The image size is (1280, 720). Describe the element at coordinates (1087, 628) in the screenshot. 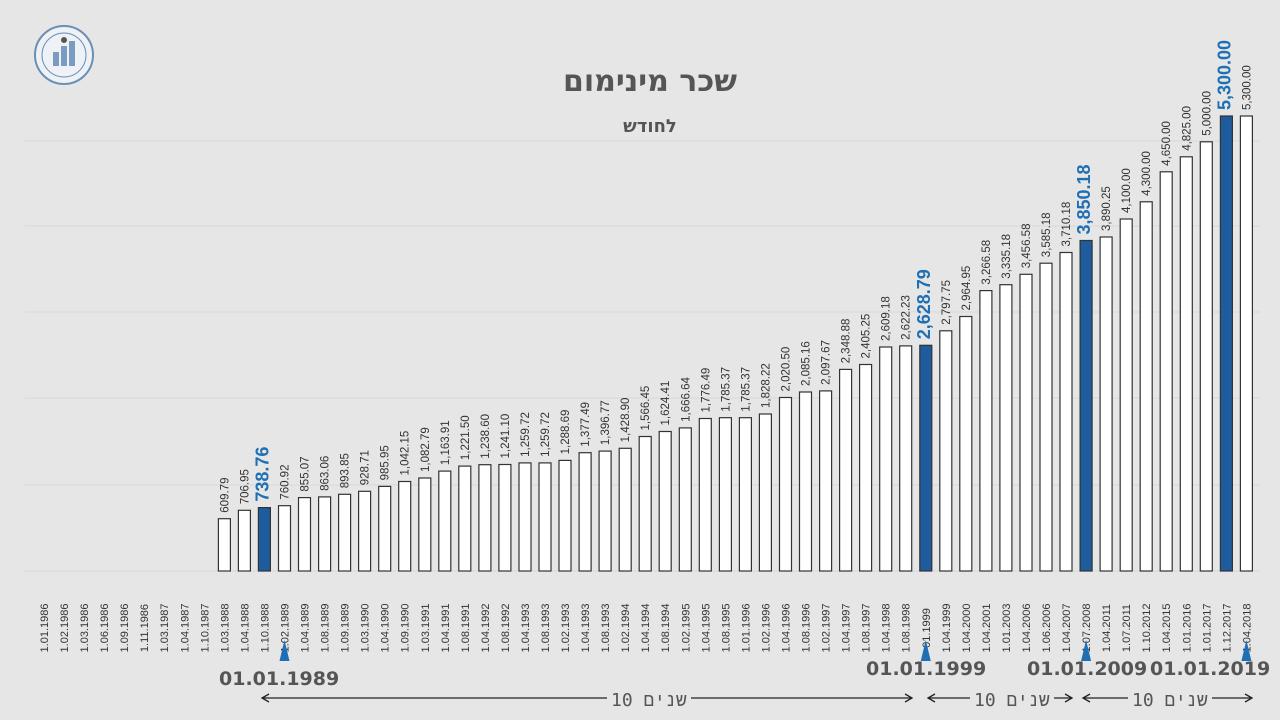

I see `category-label: 1.07.2008` at that location.